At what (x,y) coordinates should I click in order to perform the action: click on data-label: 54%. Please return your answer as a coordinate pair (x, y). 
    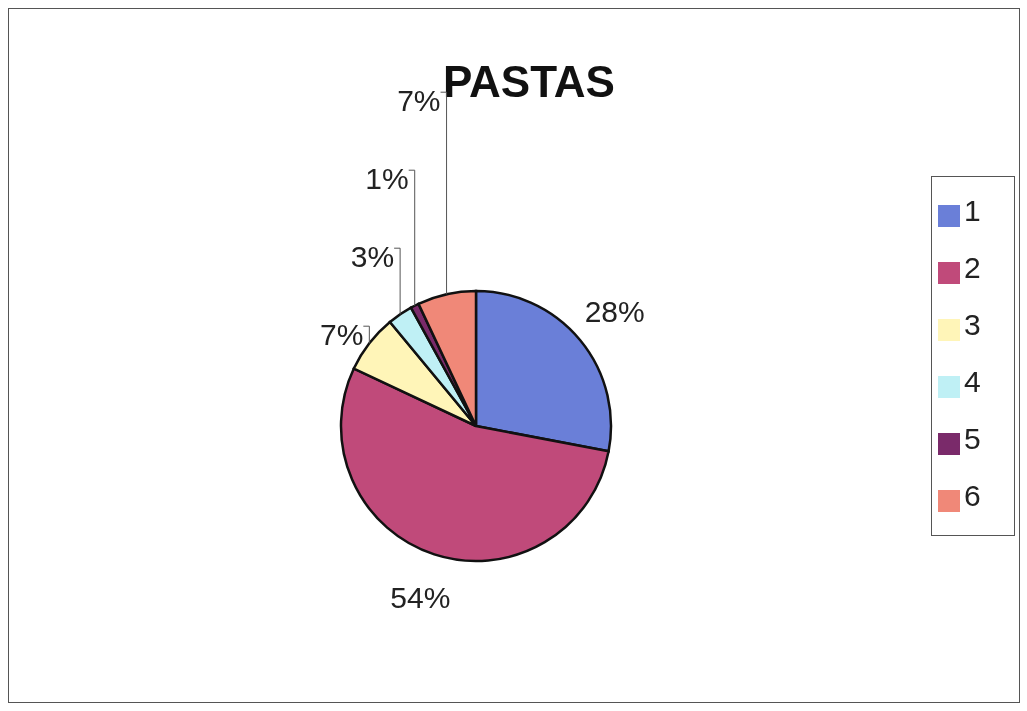
    Looking at the image, I should click on (420, 597).